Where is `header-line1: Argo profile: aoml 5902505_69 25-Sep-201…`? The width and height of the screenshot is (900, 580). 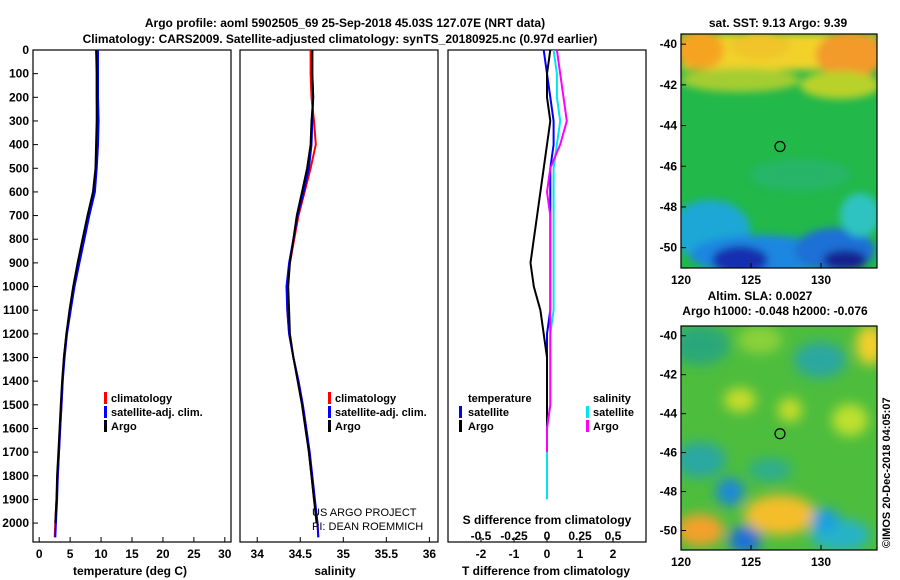
header-line1: Argo profile: aoml 5902505_69 25-Sep-201… is located at coordinates (345, 23).